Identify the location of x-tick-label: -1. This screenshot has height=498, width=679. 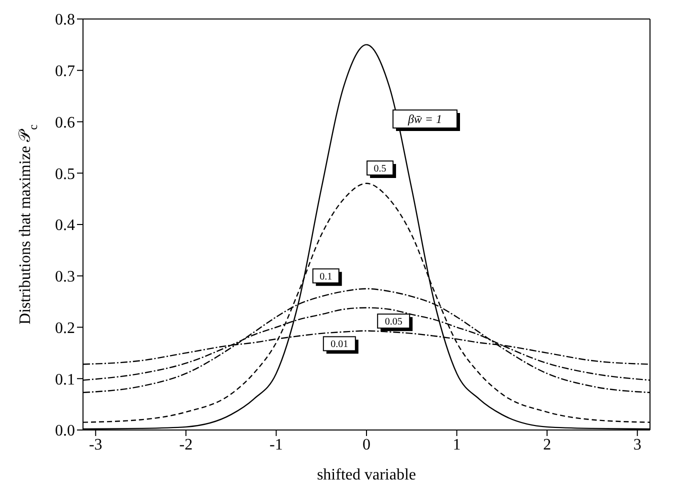
(276, 445).